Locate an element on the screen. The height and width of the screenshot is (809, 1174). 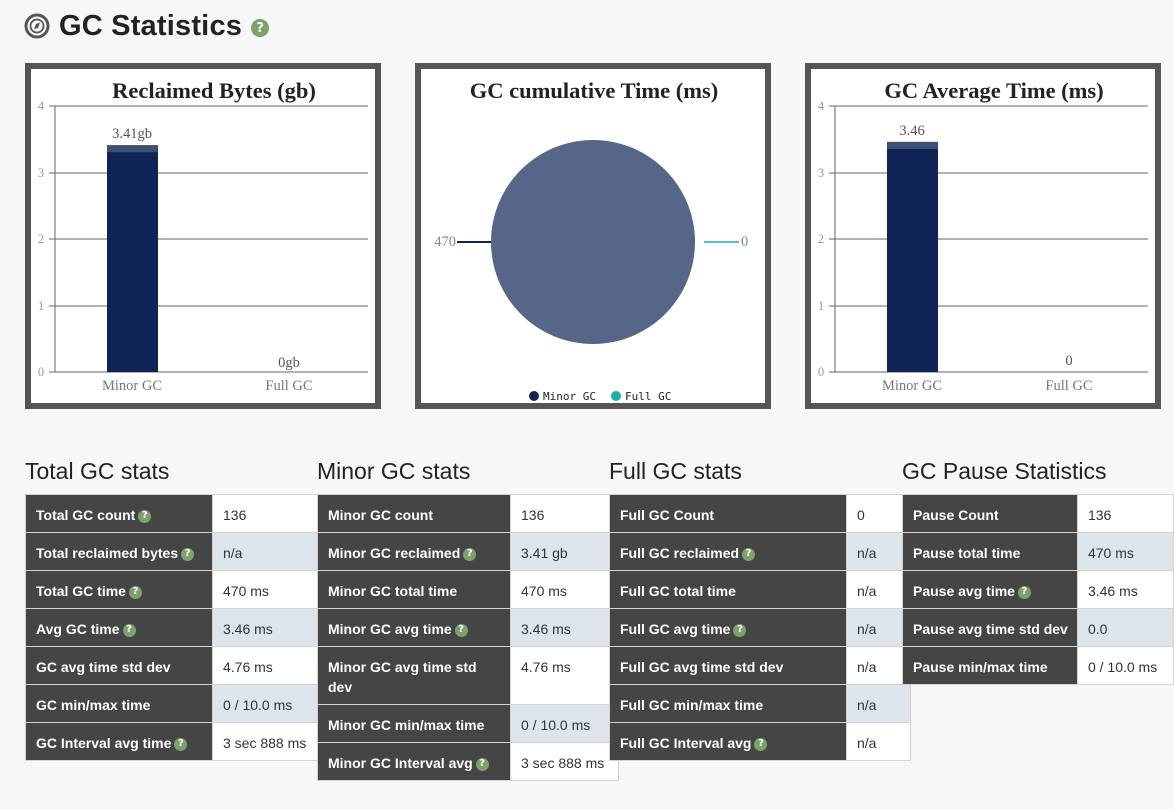
stat-label: Full GC reclaimed? is located at coordinates (728, 551).